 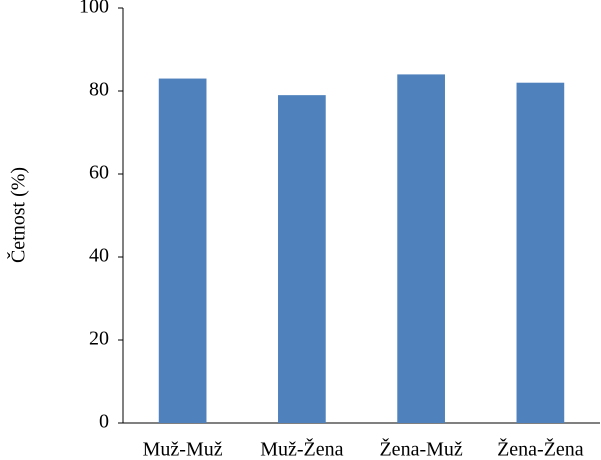 What do you see at coordinates (99, 90) in the screenshot?
I see `y-tick-label: 80` at bounding box center [99, 90].